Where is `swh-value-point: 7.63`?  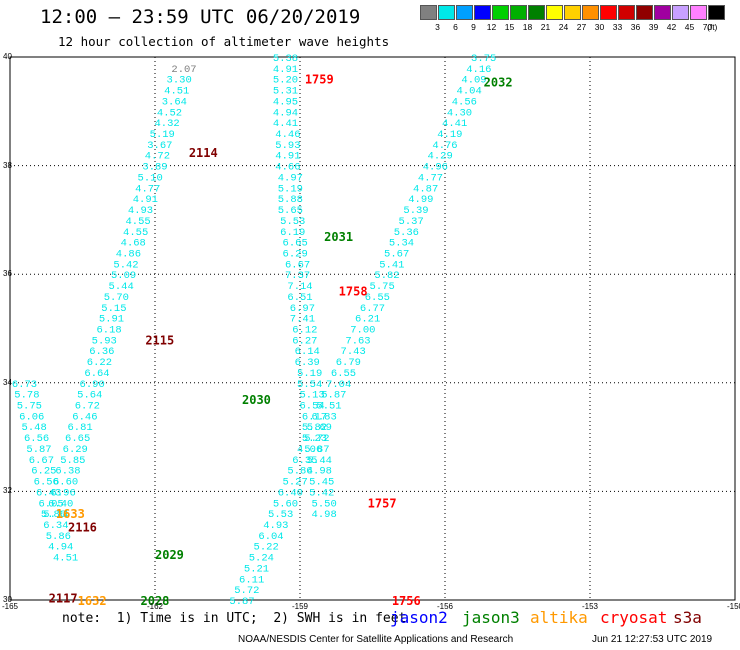 swh-value-point: 7.63 is located at coordinates (357, 341).